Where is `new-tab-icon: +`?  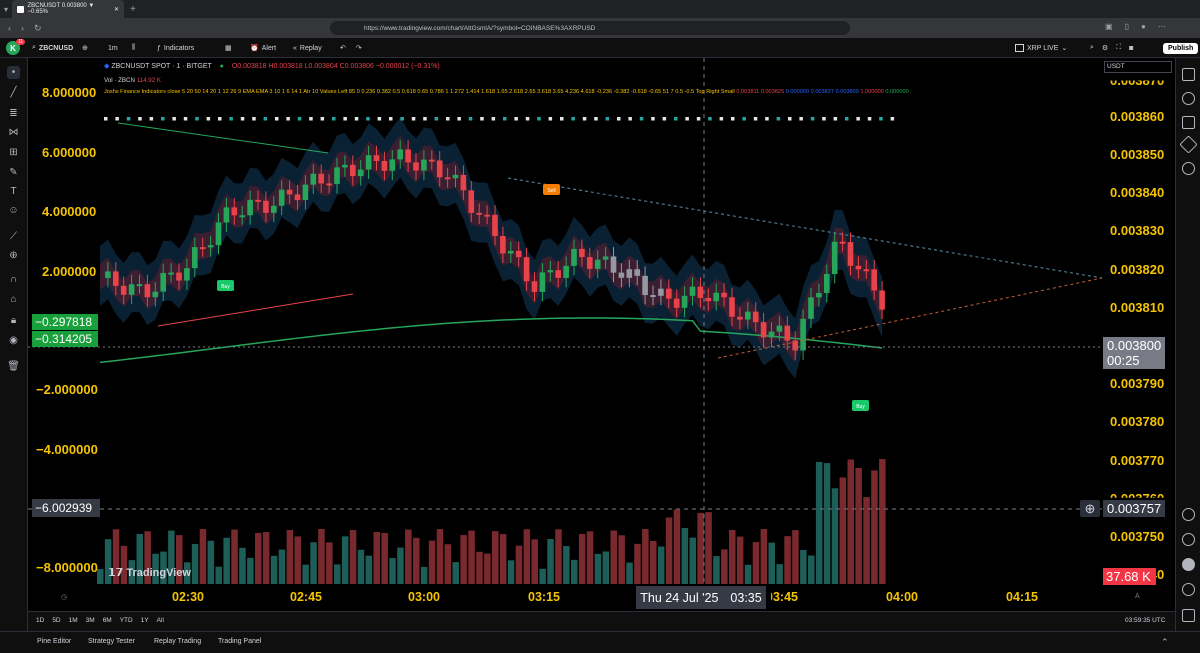
new-tab-icon: + is located at coordinates (133, 9).